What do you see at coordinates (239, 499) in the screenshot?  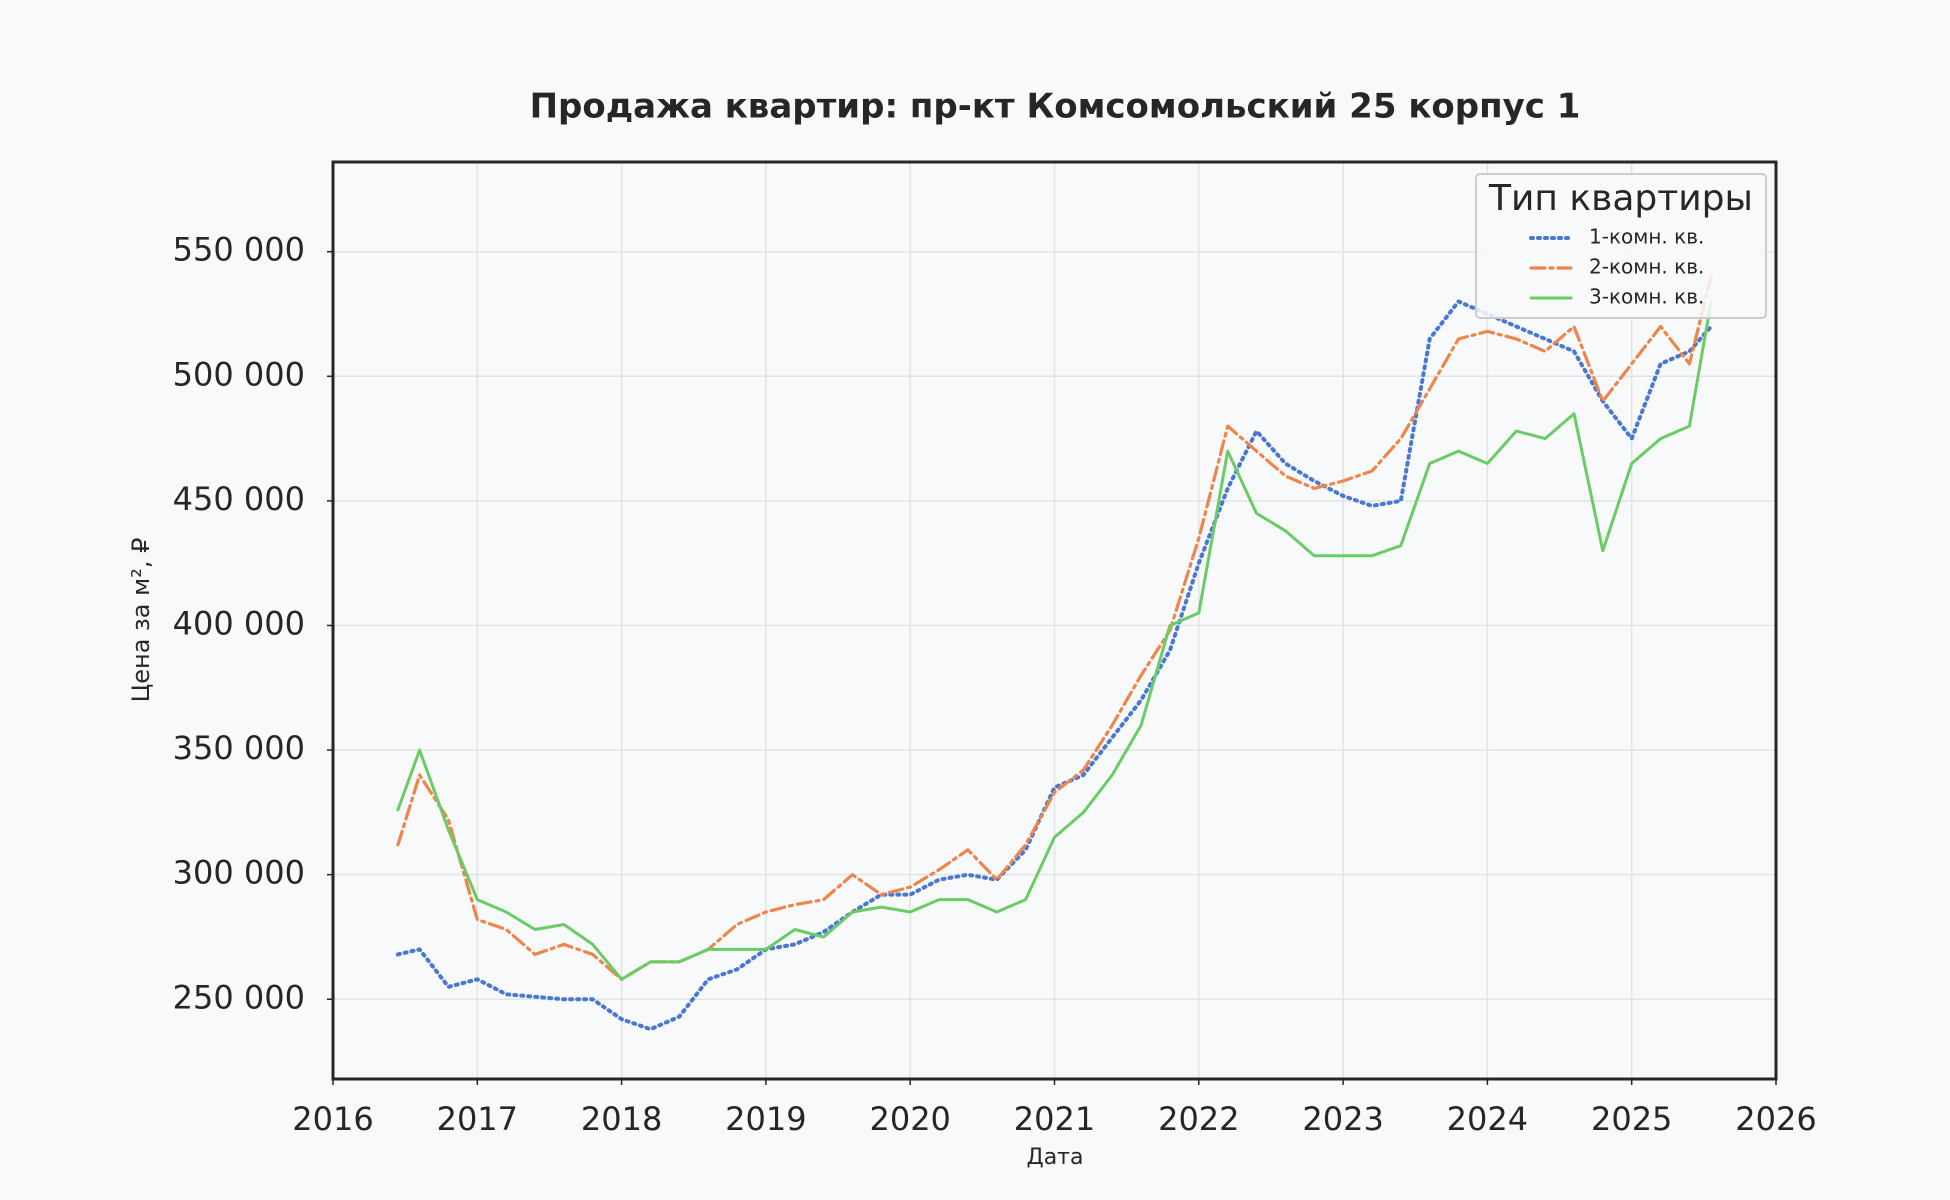 I see `y-tick-label: 450 000` at bounding box center [239, 499].